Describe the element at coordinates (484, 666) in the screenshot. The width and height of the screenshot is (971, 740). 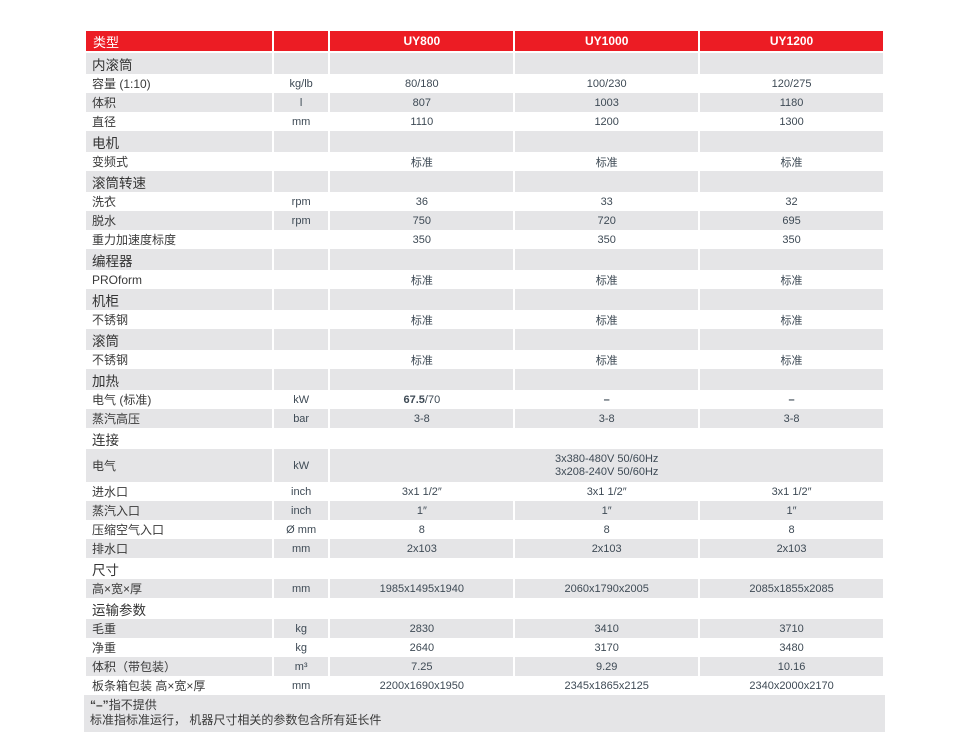
I see `spec-row: 体积（带包装） m³ 7.25 9.29 10.16` at that location.